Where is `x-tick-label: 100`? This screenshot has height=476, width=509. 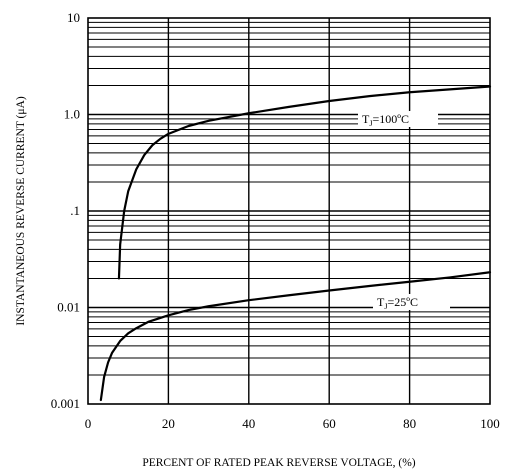 x-tick-label: 100 is located at coordinates (490, 423).